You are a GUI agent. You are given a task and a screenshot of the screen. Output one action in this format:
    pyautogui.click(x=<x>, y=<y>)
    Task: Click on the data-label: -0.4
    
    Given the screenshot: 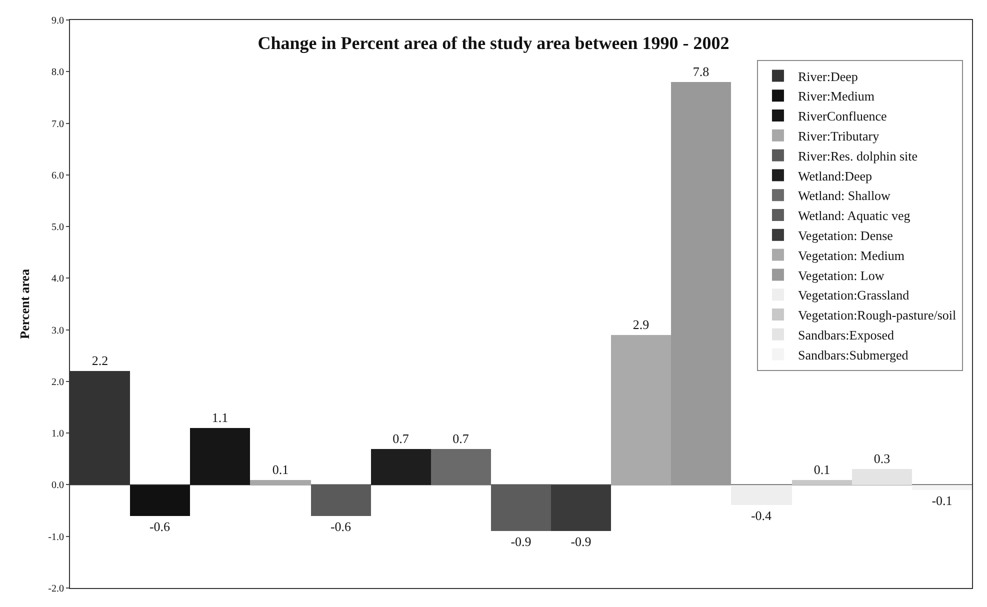 What is the action you would take?
    pyautogui.click(x=761, y=515)
    